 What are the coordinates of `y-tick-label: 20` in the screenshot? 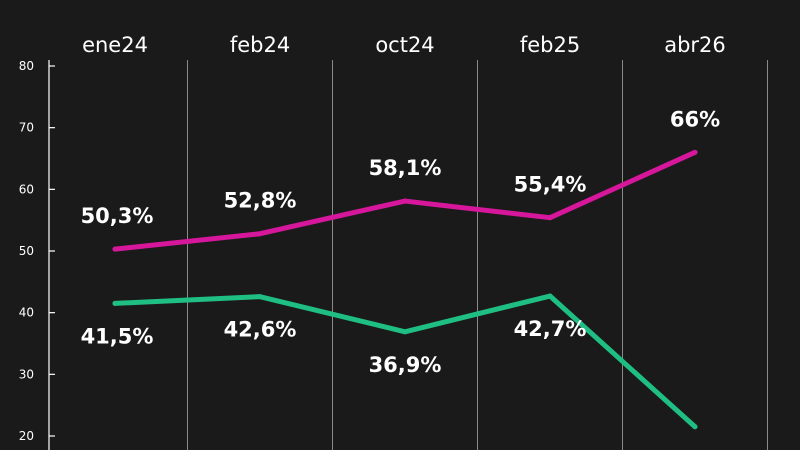 It's located at (26, 436).